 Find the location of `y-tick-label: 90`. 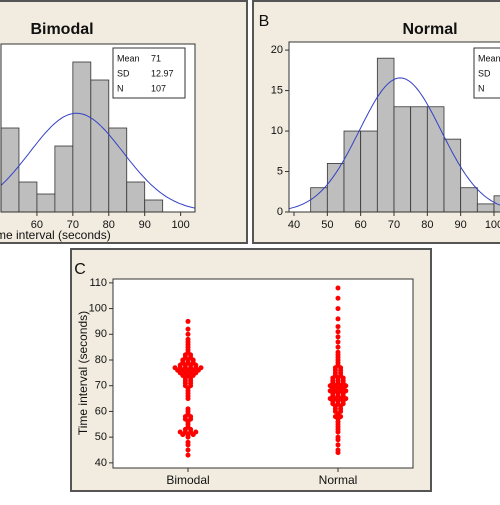

y-tick-label: 90 is located at coordinates (101, 334).